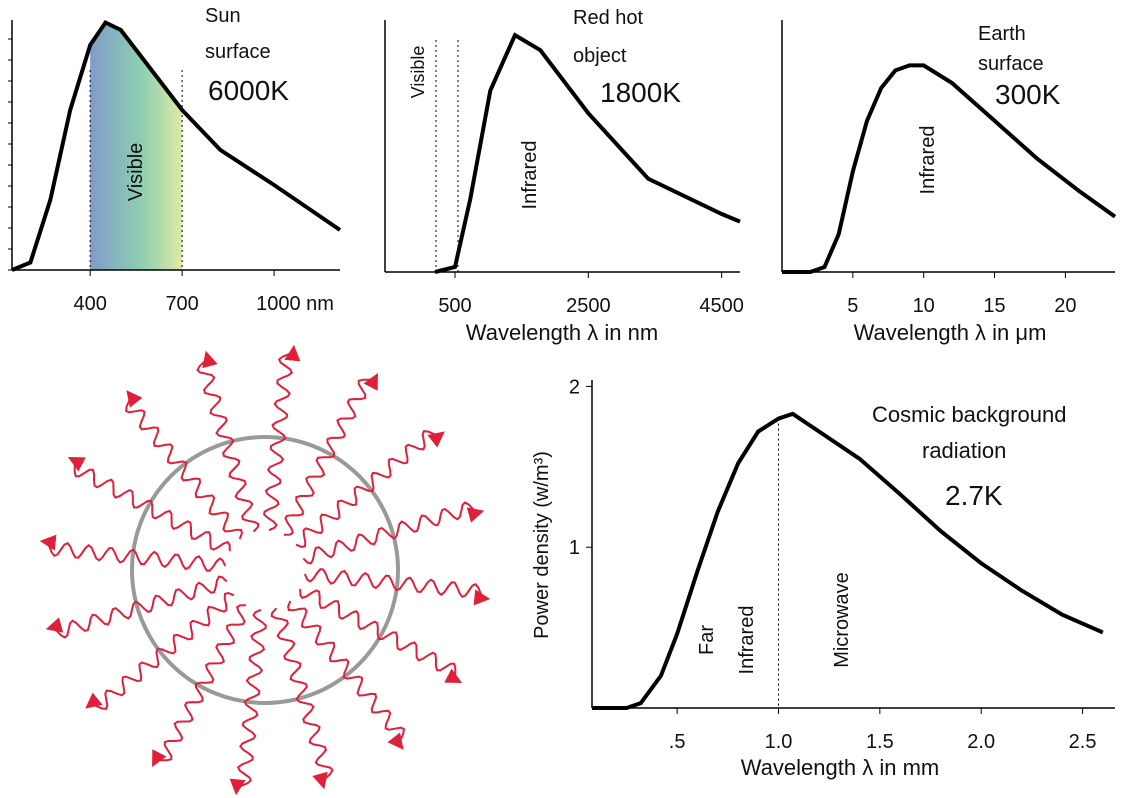 This screenshot has width=1133, height=798. Describe the element at coordinates (950, 332) in the screenshot. I see `x-axis-label: Wavelength λ in μm` at that location.